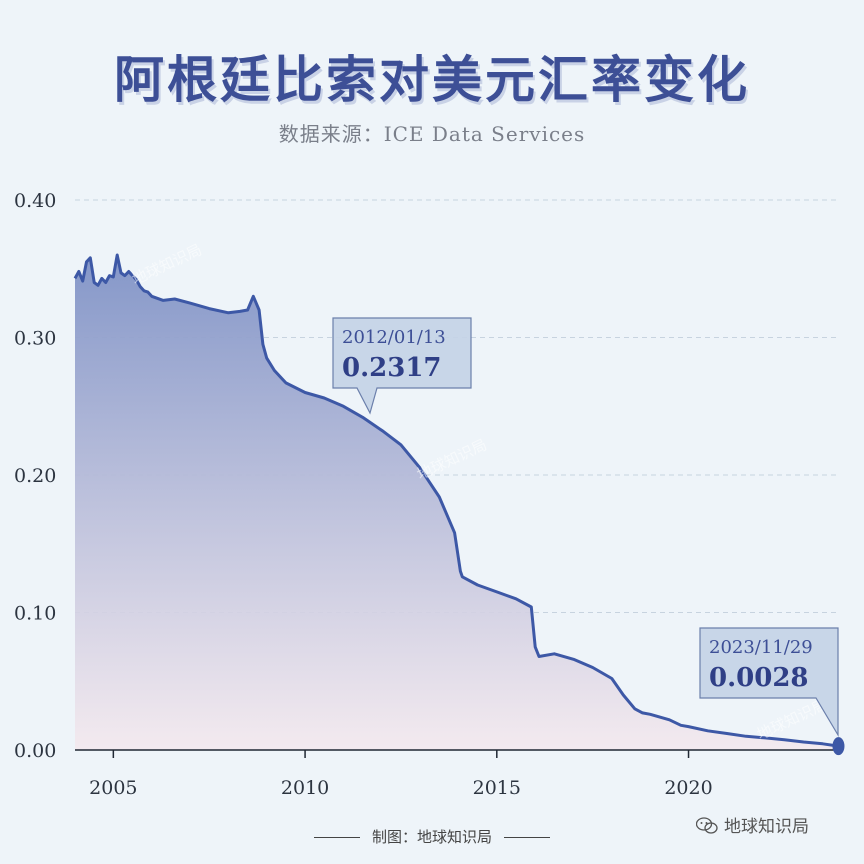 Image resolution: width=864 pixels, height=864 pixels. I want to click on y-tick-label: 0.10, so click(35, 614).